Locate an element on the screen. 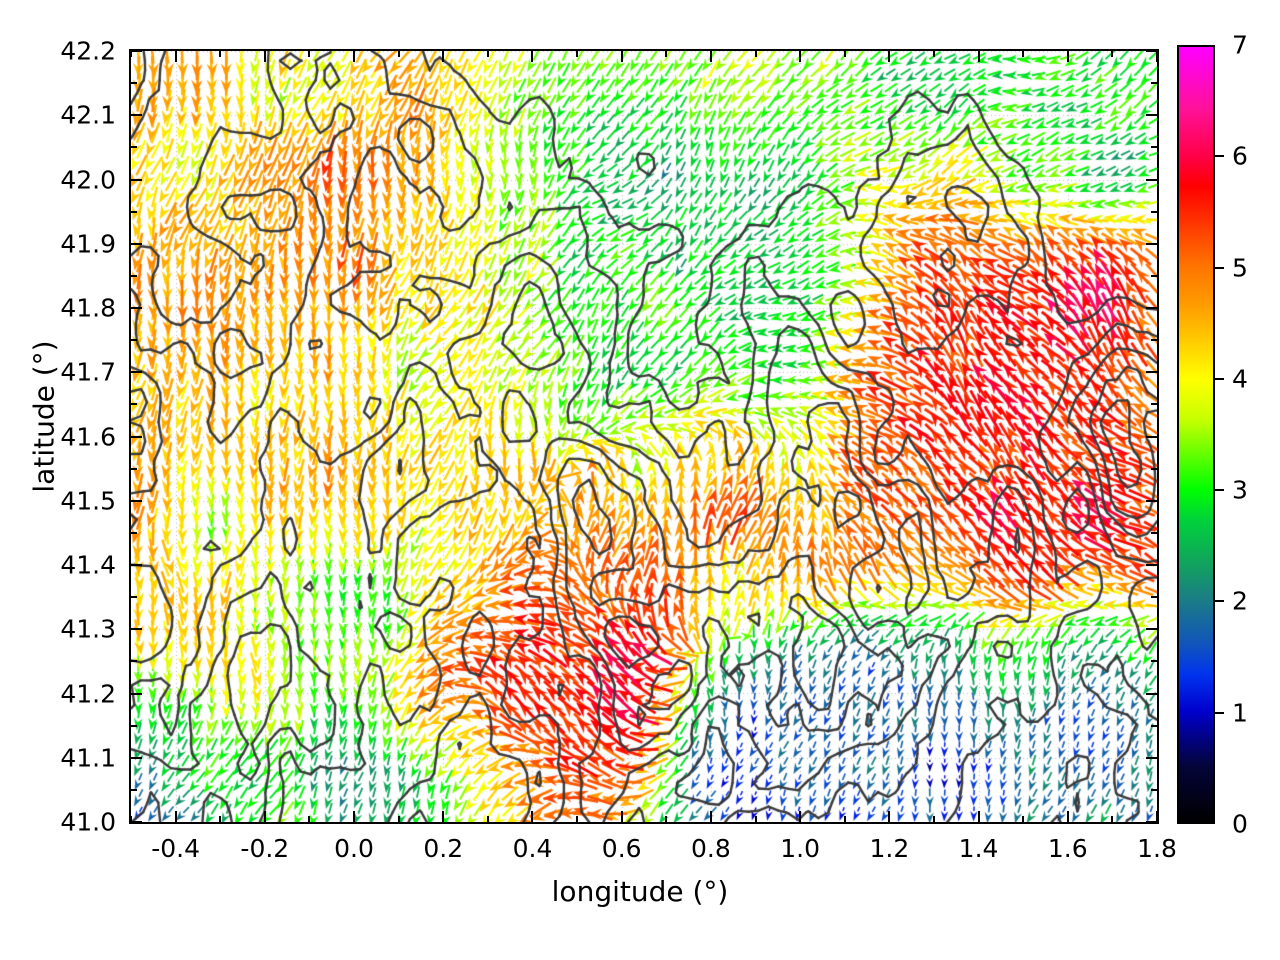 The height and width of the screenshot is (960, 1280). x-tick-label: 1.6 is located at coordinates (1067, 848).